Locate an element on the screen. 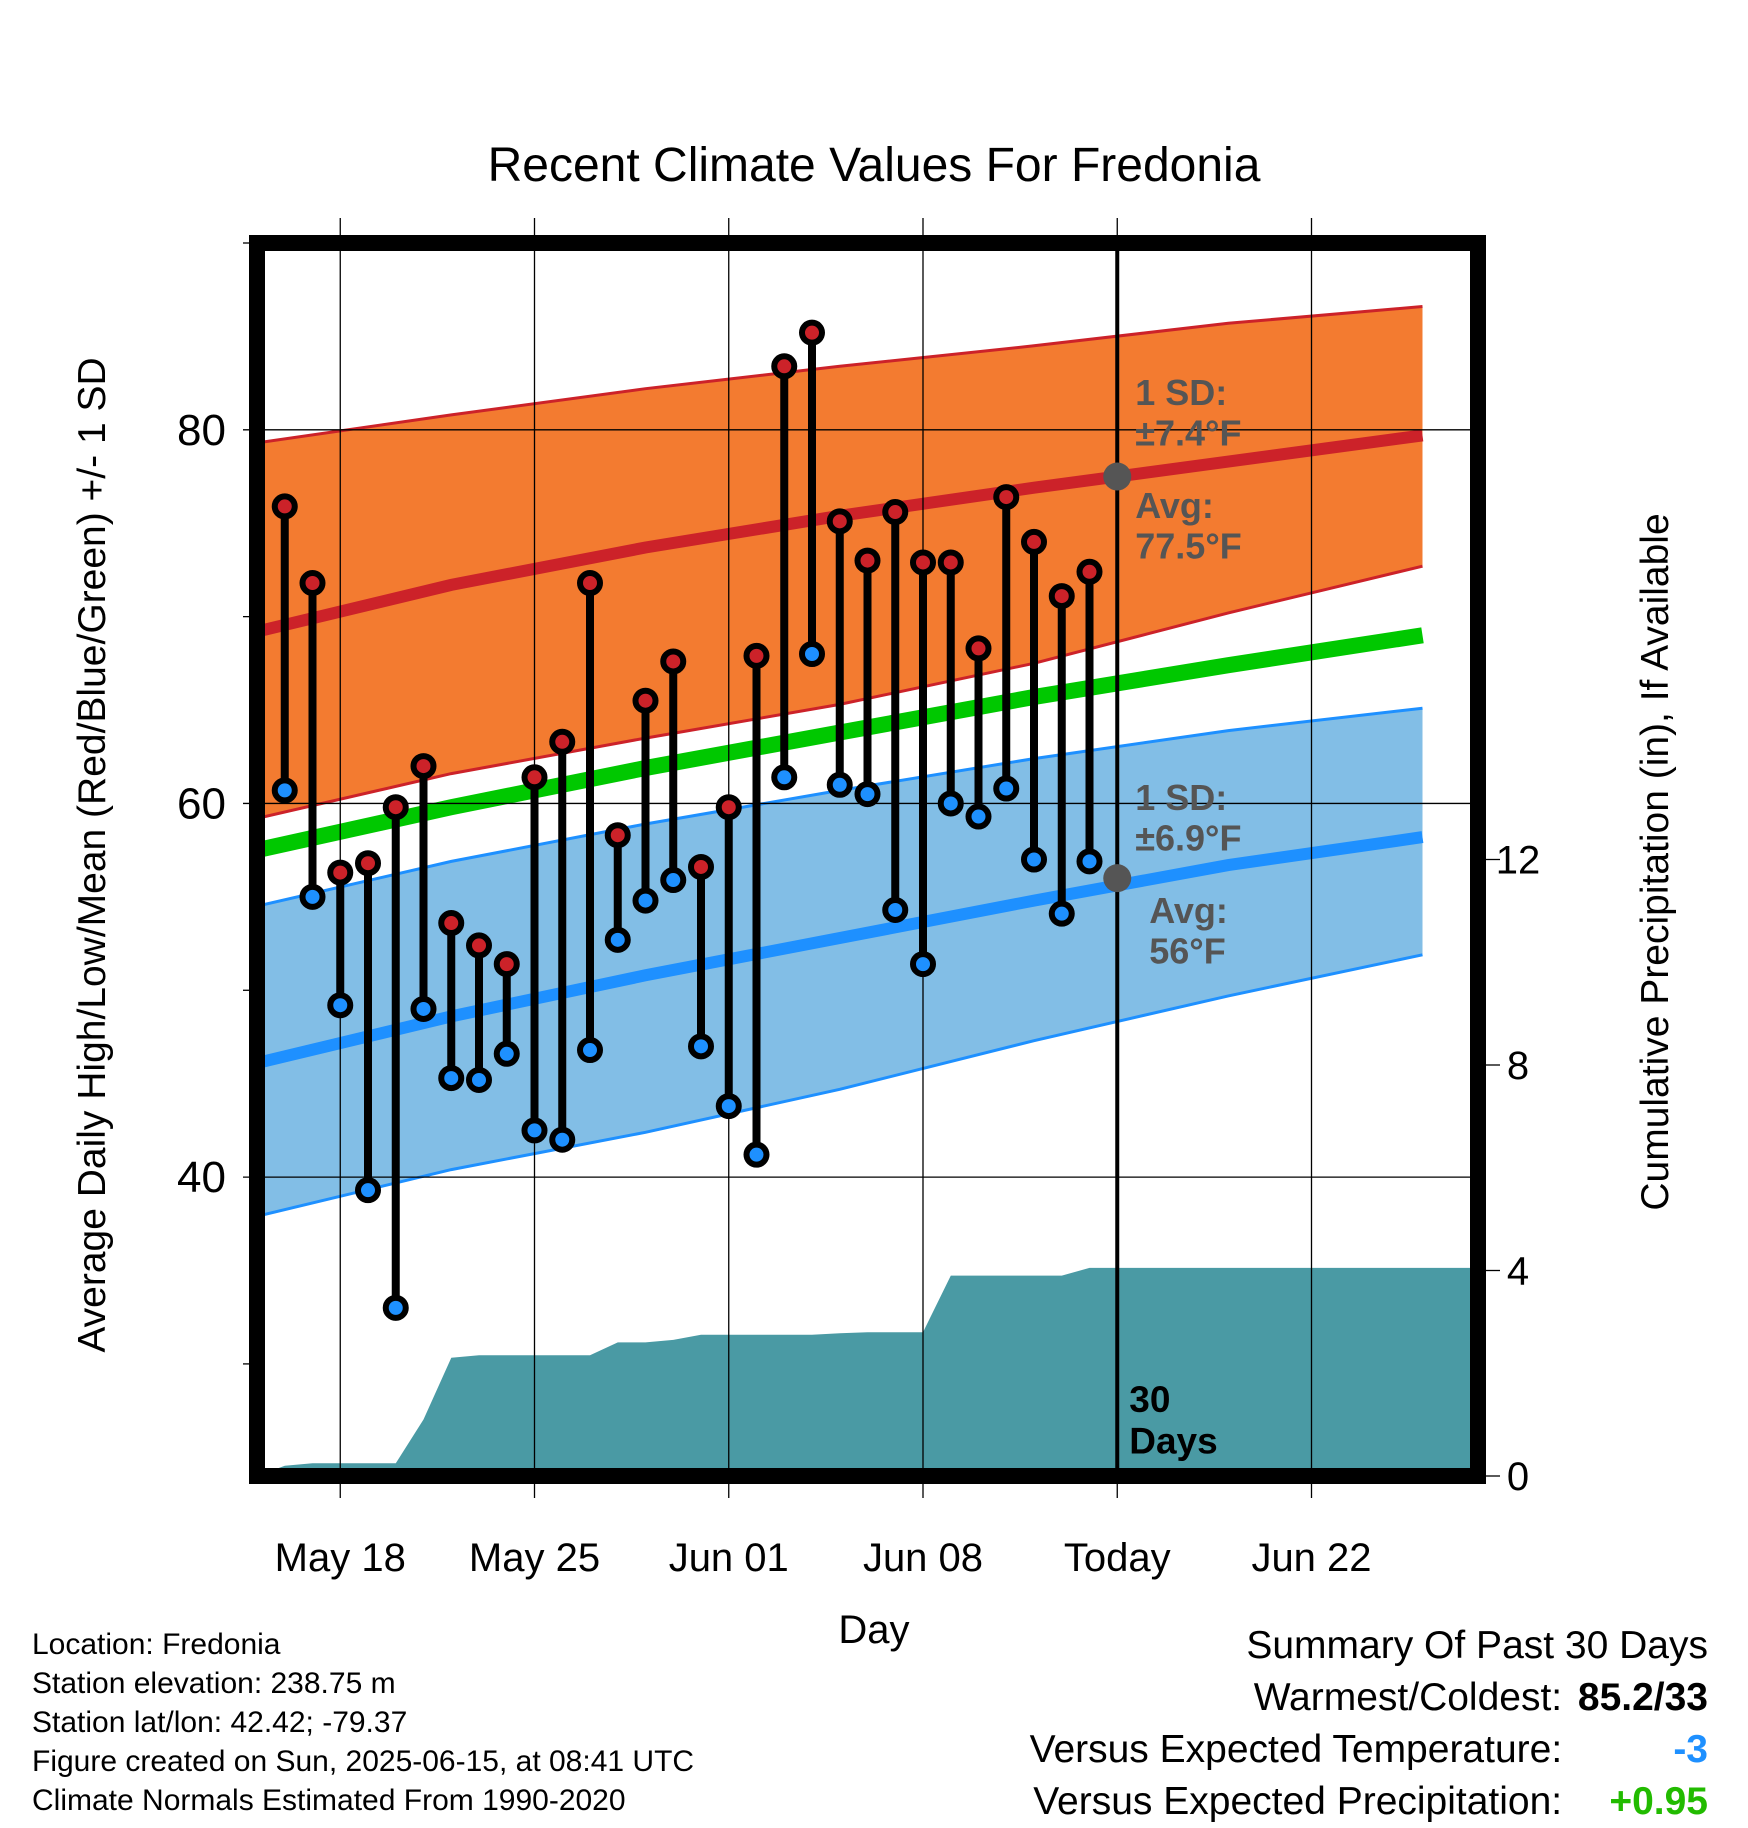 This screenshot has height=1828, width=1748. y-tick-label: 60 is located at coordinates (201, 803).